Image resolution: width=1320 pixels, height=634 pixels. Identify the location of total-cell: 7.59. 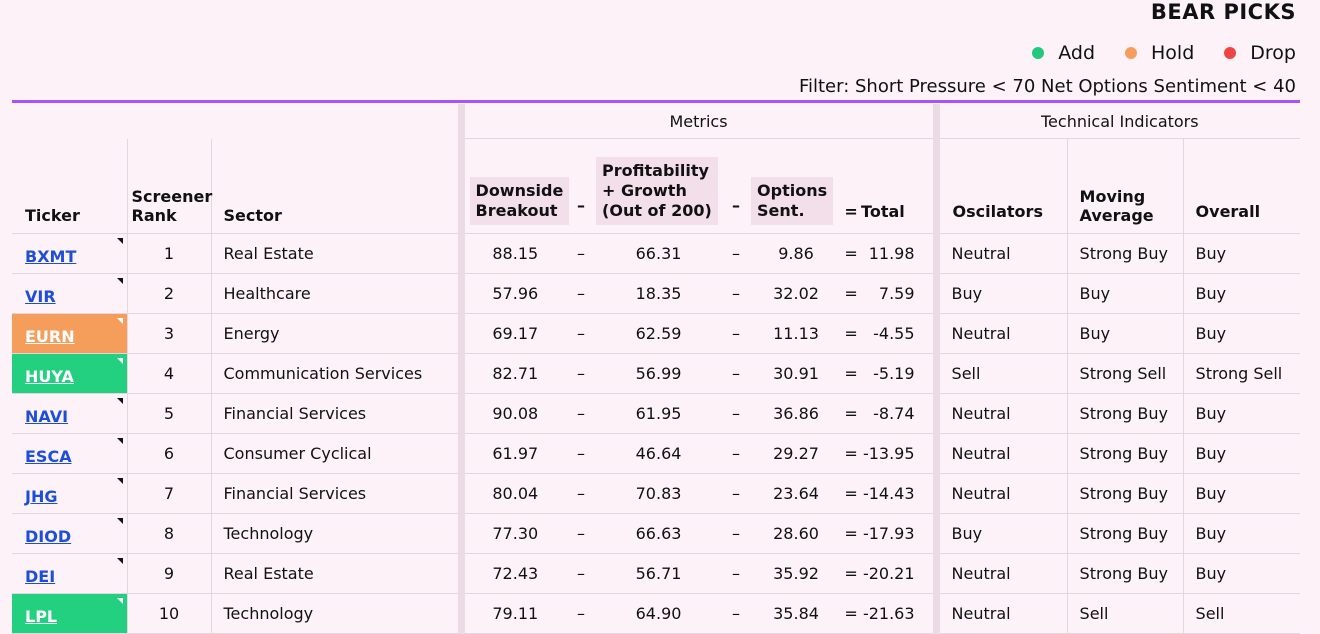
(899, 293).